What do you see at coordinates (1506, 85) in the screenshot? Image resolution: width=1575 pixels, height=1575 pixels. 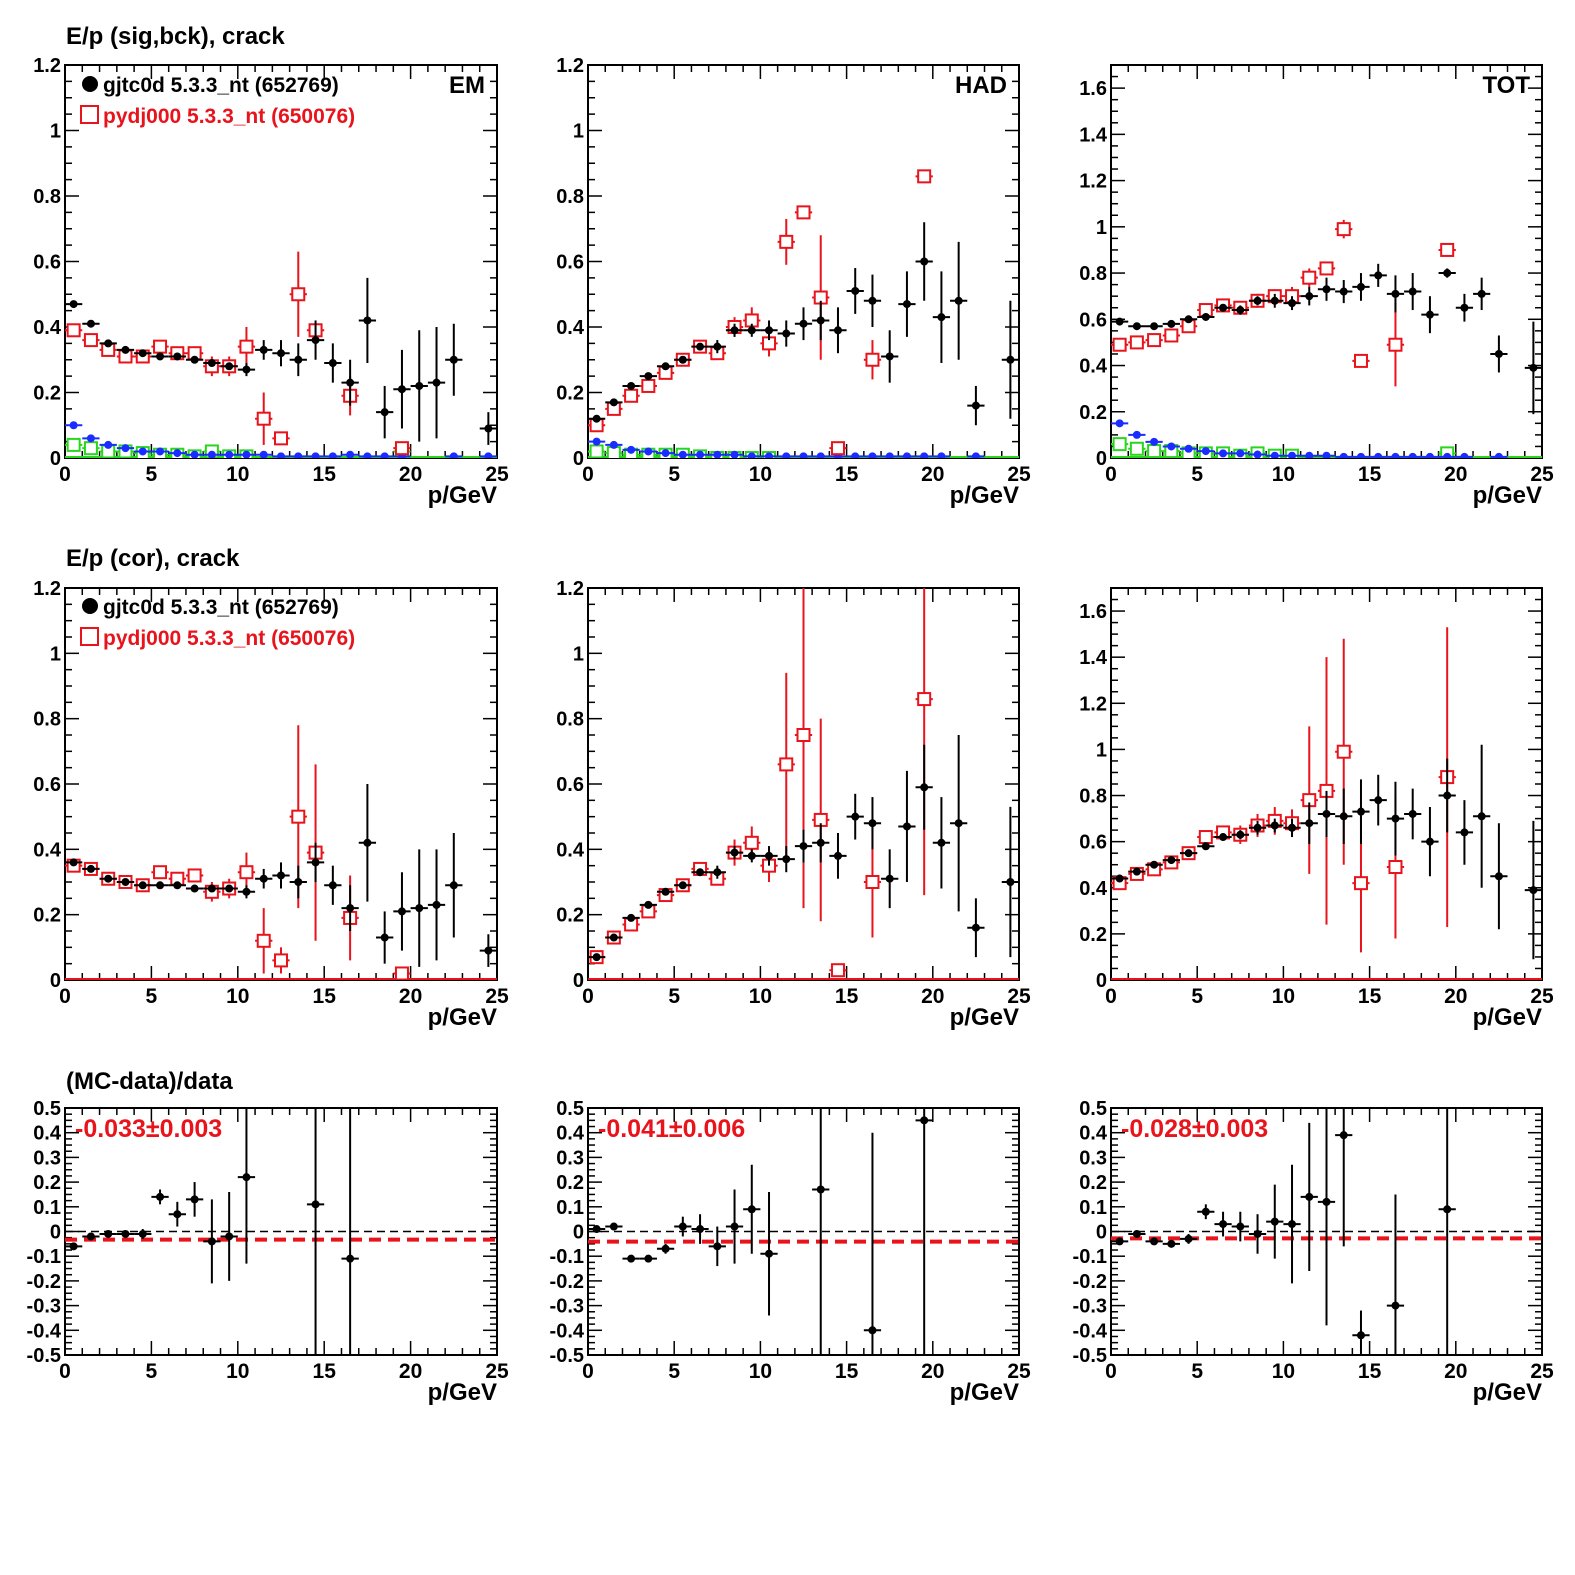 I see `panel-tag: TOT` at bounding box center [1506, 85].